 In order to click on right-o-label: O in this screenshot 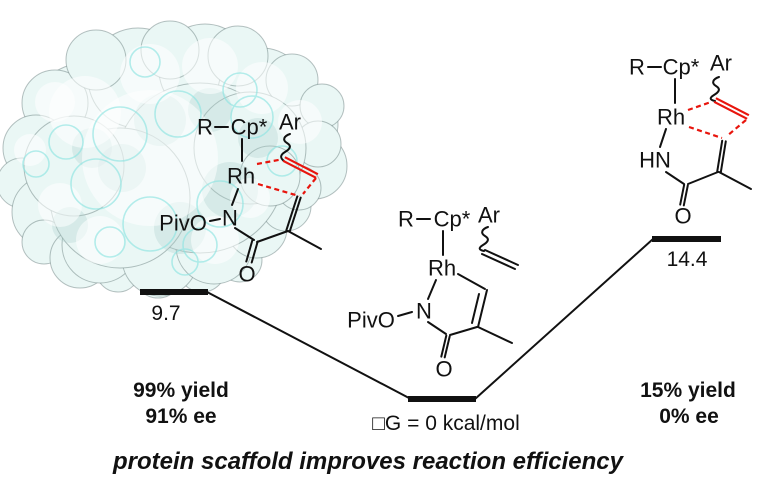, I will do `click(682, 216)`.